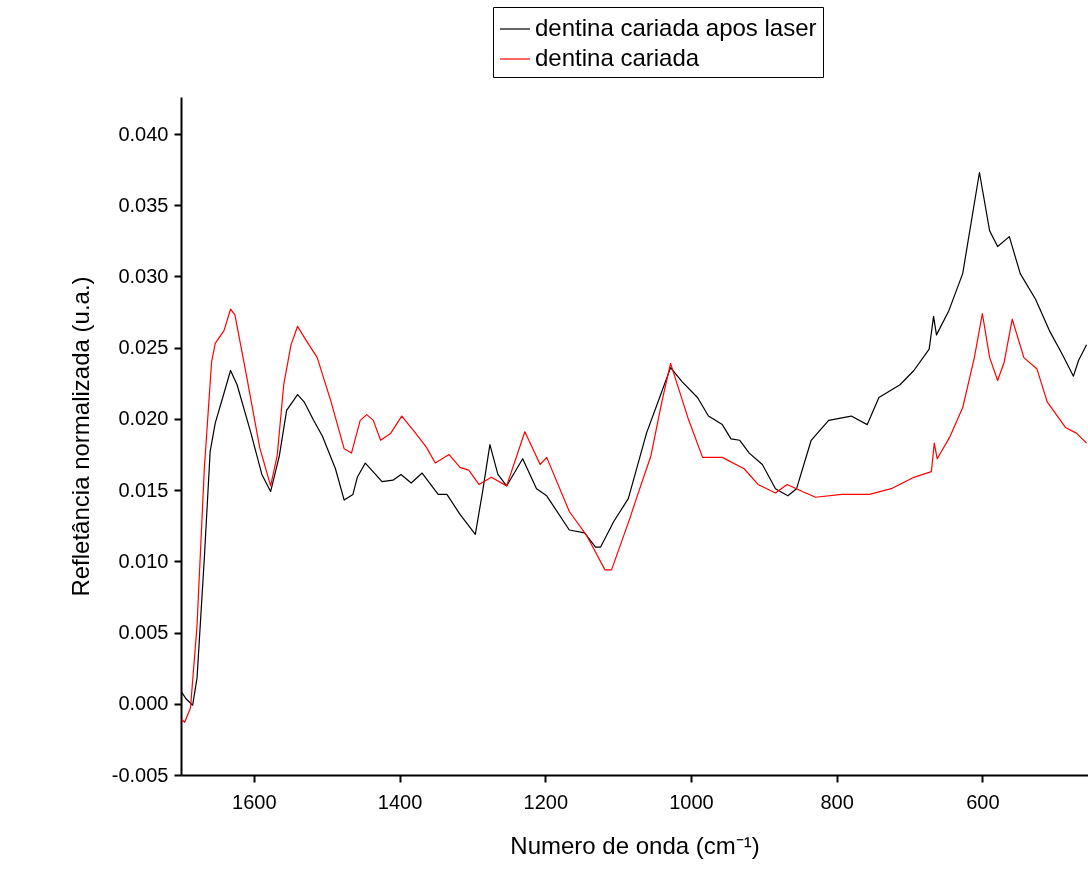 Image resolution: width=1088 pixels, height=883 pixels. What do you see at coordinates (400, 801) in the screenshot?
I see `x-tick-label: 1400` at bounding box center [400, 801].